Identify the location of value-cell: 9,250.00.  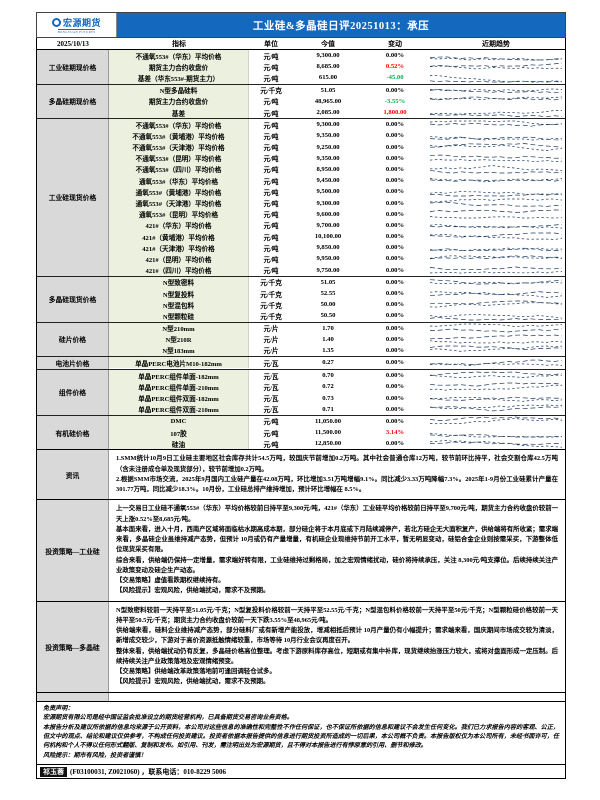
(328, 147).